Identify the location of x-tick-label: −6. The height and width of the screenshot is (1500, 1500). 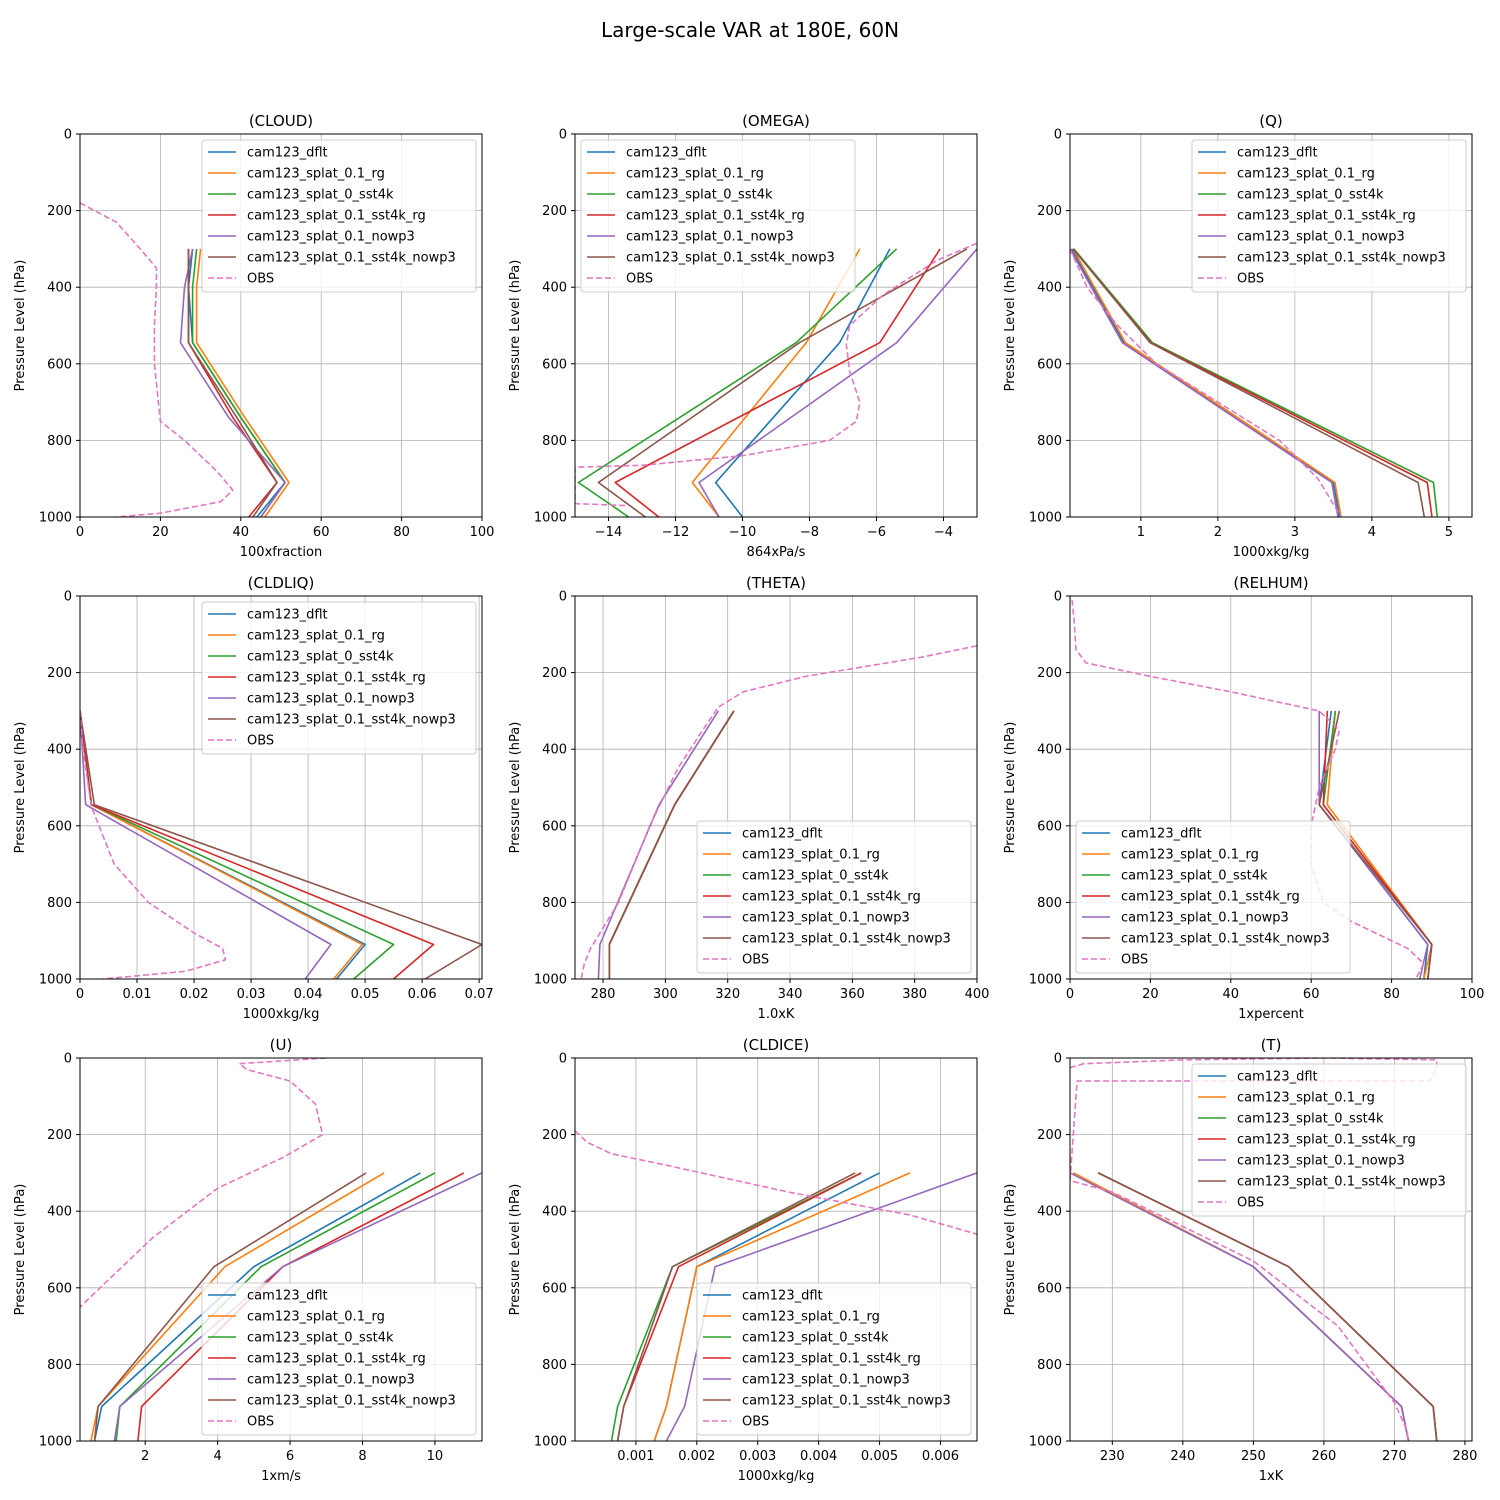
(876, 532).